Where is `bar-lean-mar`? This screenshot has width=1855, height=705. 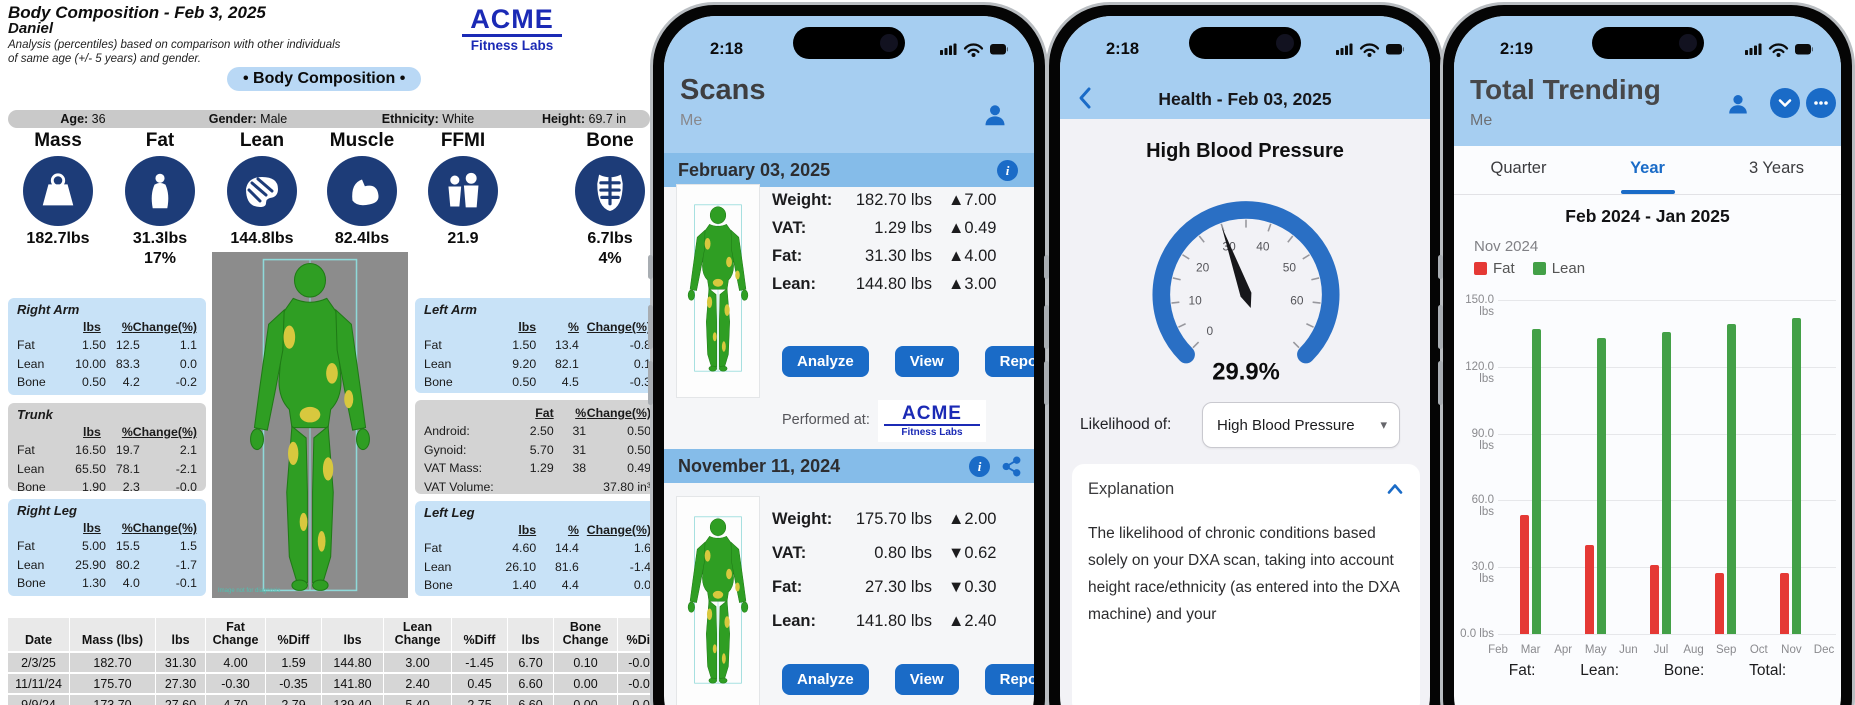
bar-lean-mar is located at coordinates (1536, 481).